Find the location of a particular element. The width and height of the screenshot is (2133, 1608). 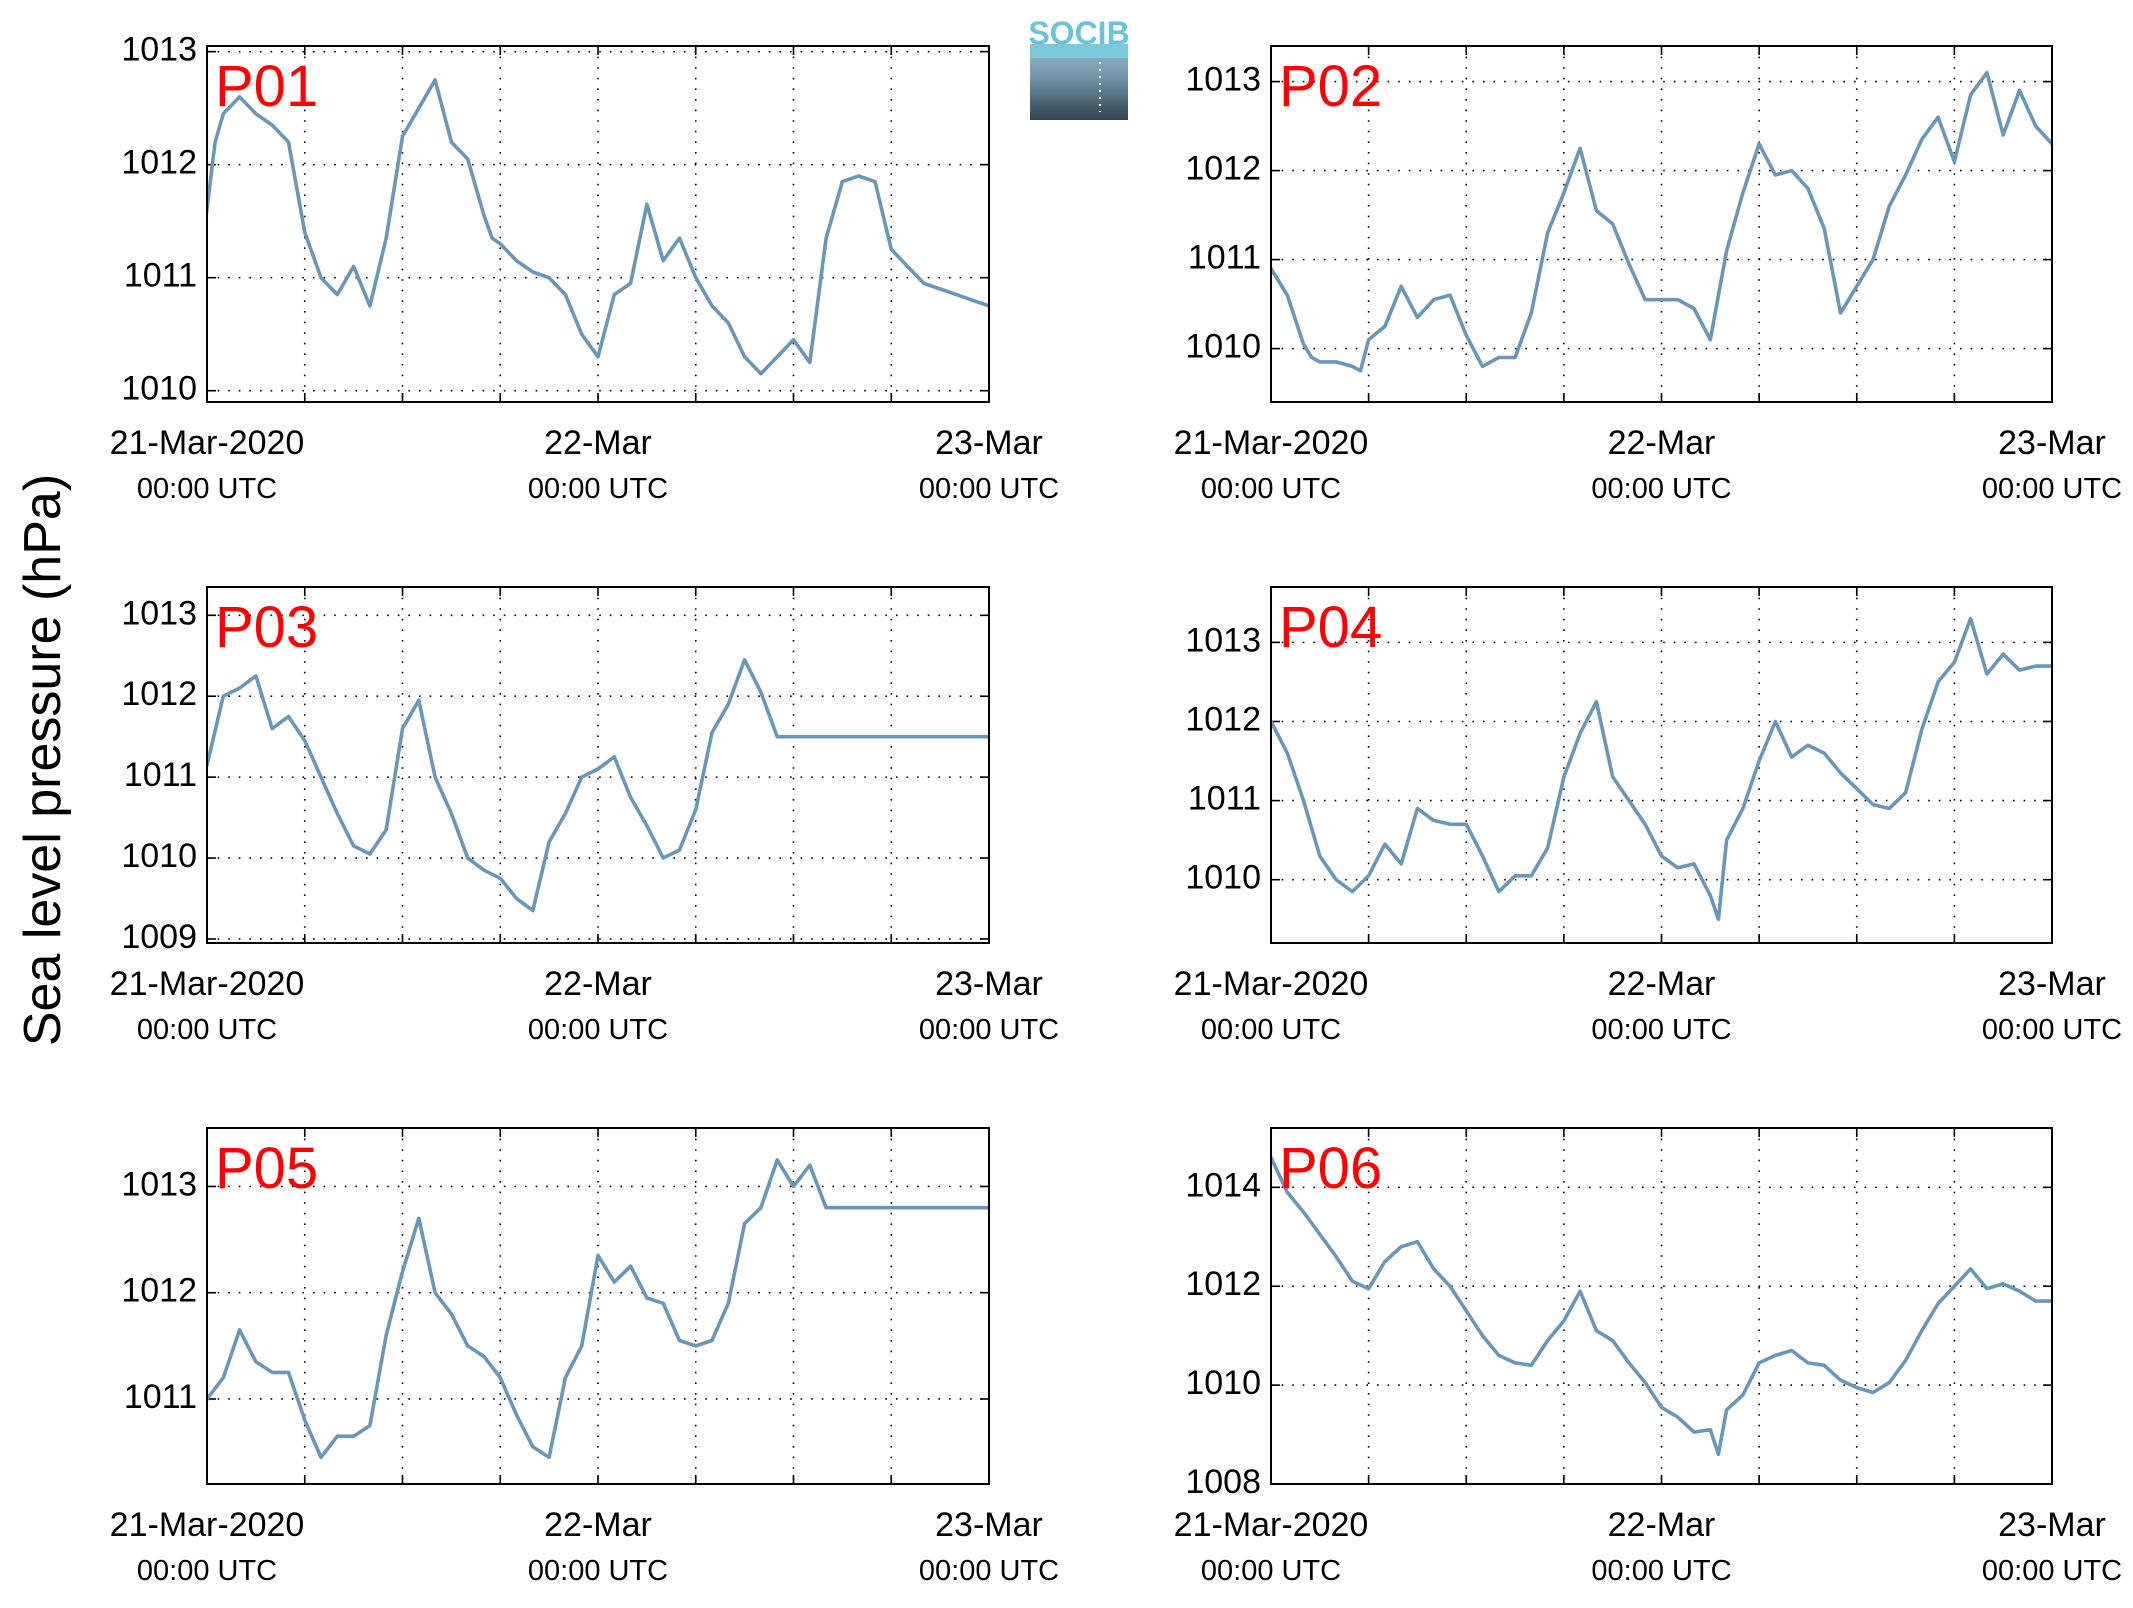

panel-label: P01 is located at coordinates (266, 86).